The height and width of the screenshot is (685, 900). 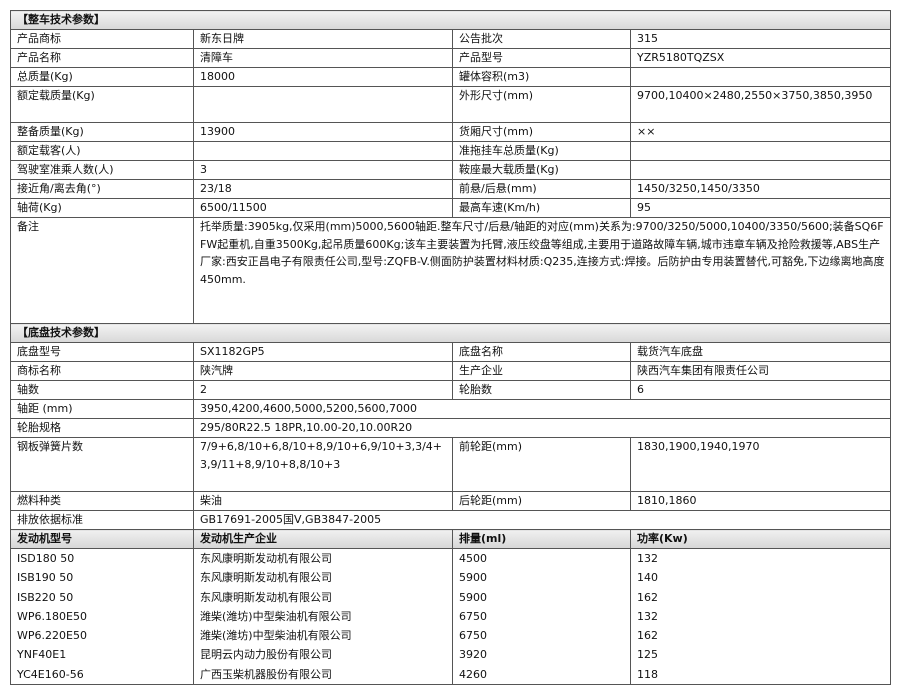 What do you see at coordinates (102, 390) in the screenshot?
I see `label-cell: 轴数` at bounding box center [102, 390].